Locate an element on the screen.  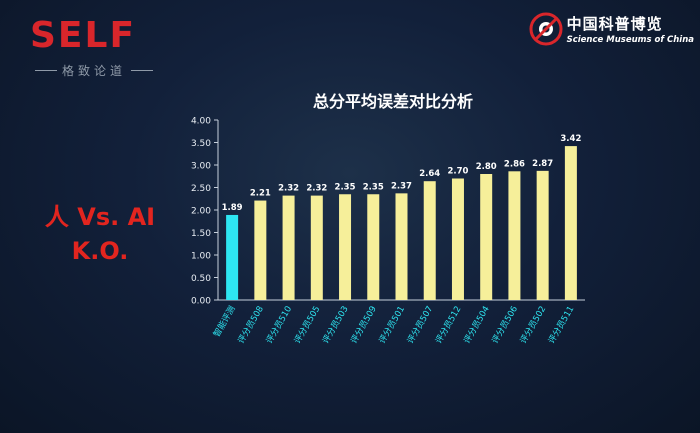
self-tagline-text: 格致论道 is located at coordinates (94, 71).